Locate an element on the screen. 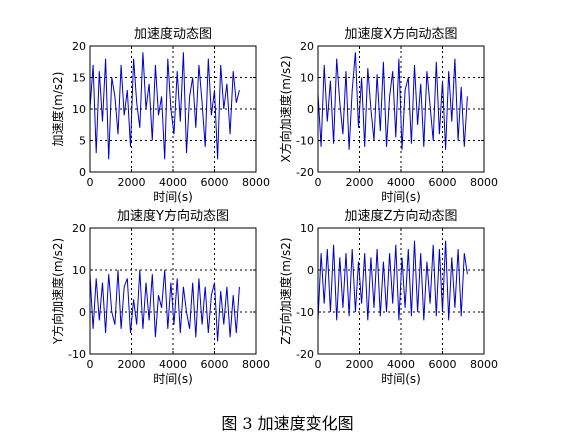 The width and height of the screenshot is (575, 447). y-axis-label: Z方向加速度(m/s2) is located at coordinates (285, 290).